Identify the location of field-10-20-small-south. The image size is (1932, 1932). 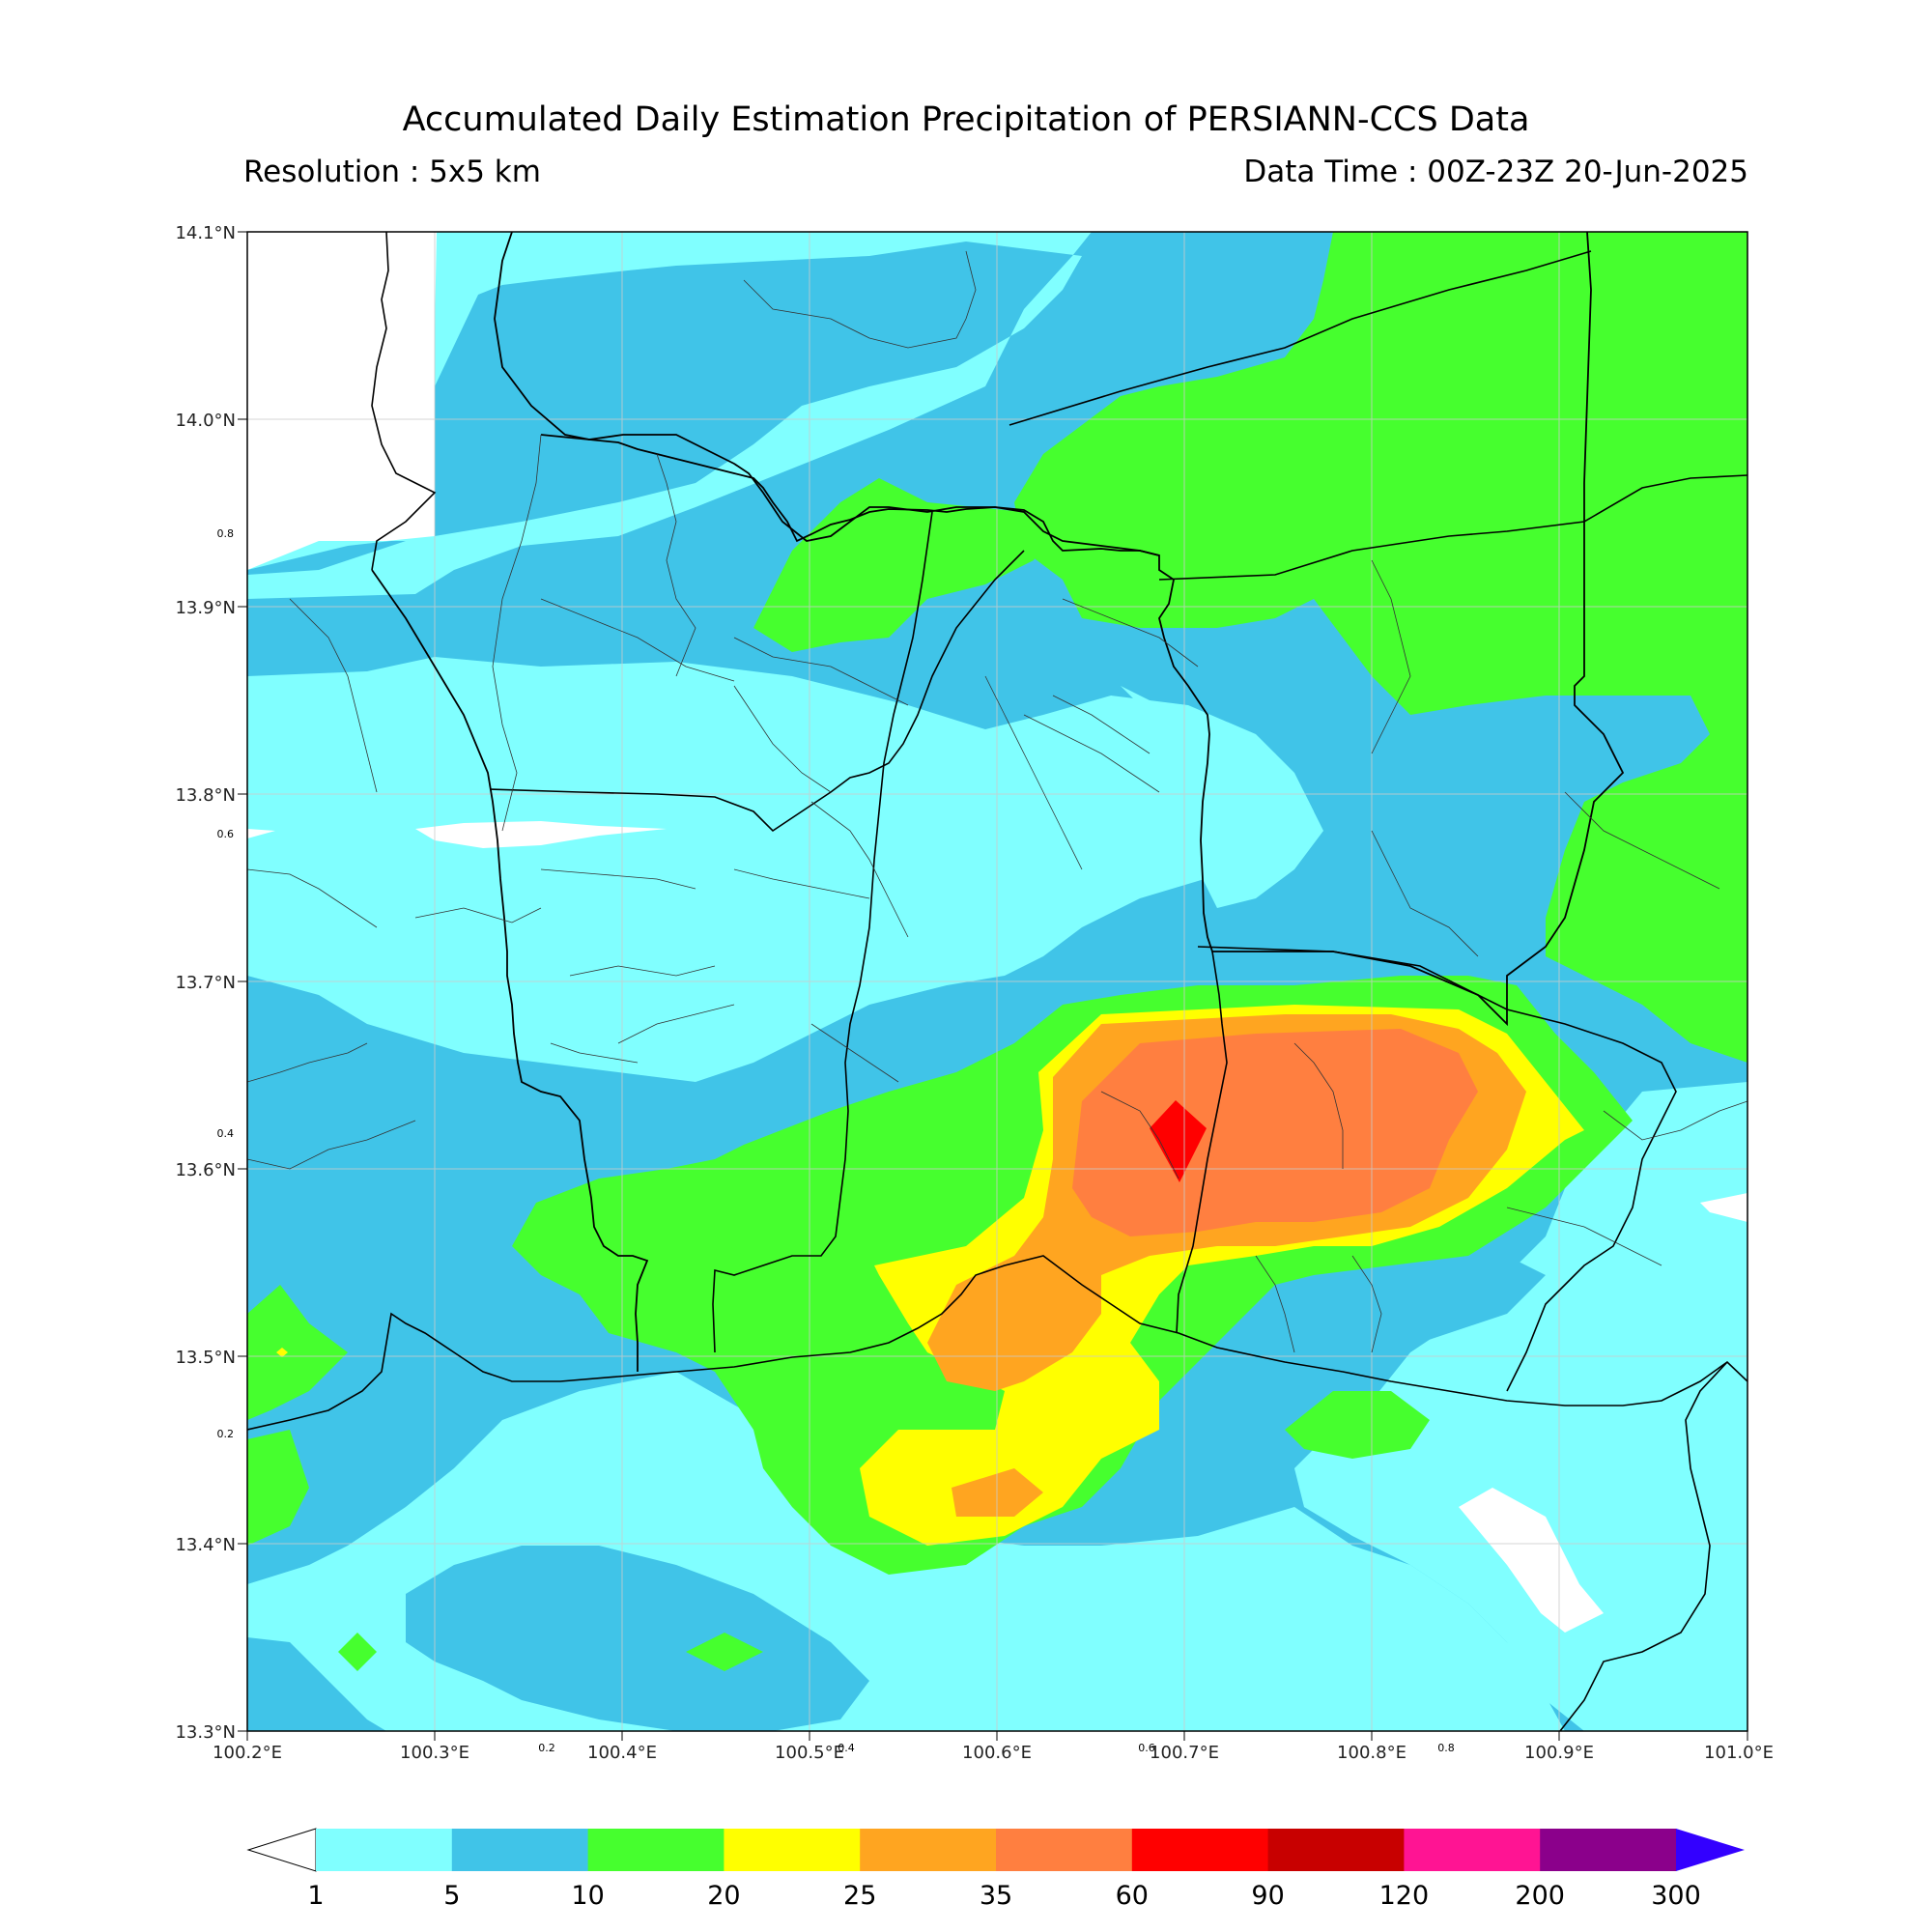
(724, 1652).